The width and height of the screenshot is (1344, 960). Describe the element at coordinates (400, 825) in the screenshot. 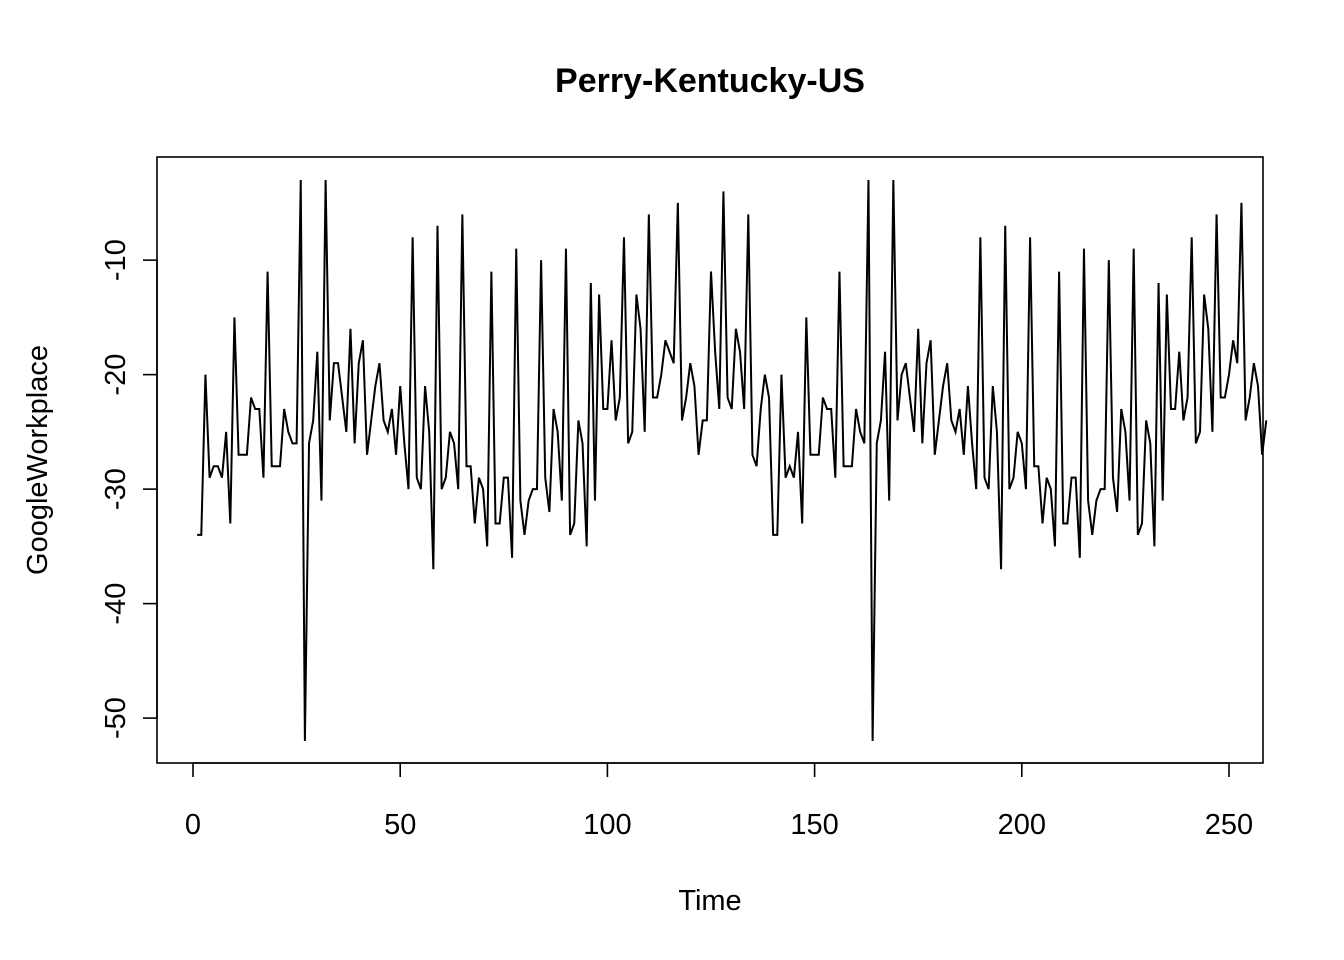

I see `x-tick-label: 50` at that location.